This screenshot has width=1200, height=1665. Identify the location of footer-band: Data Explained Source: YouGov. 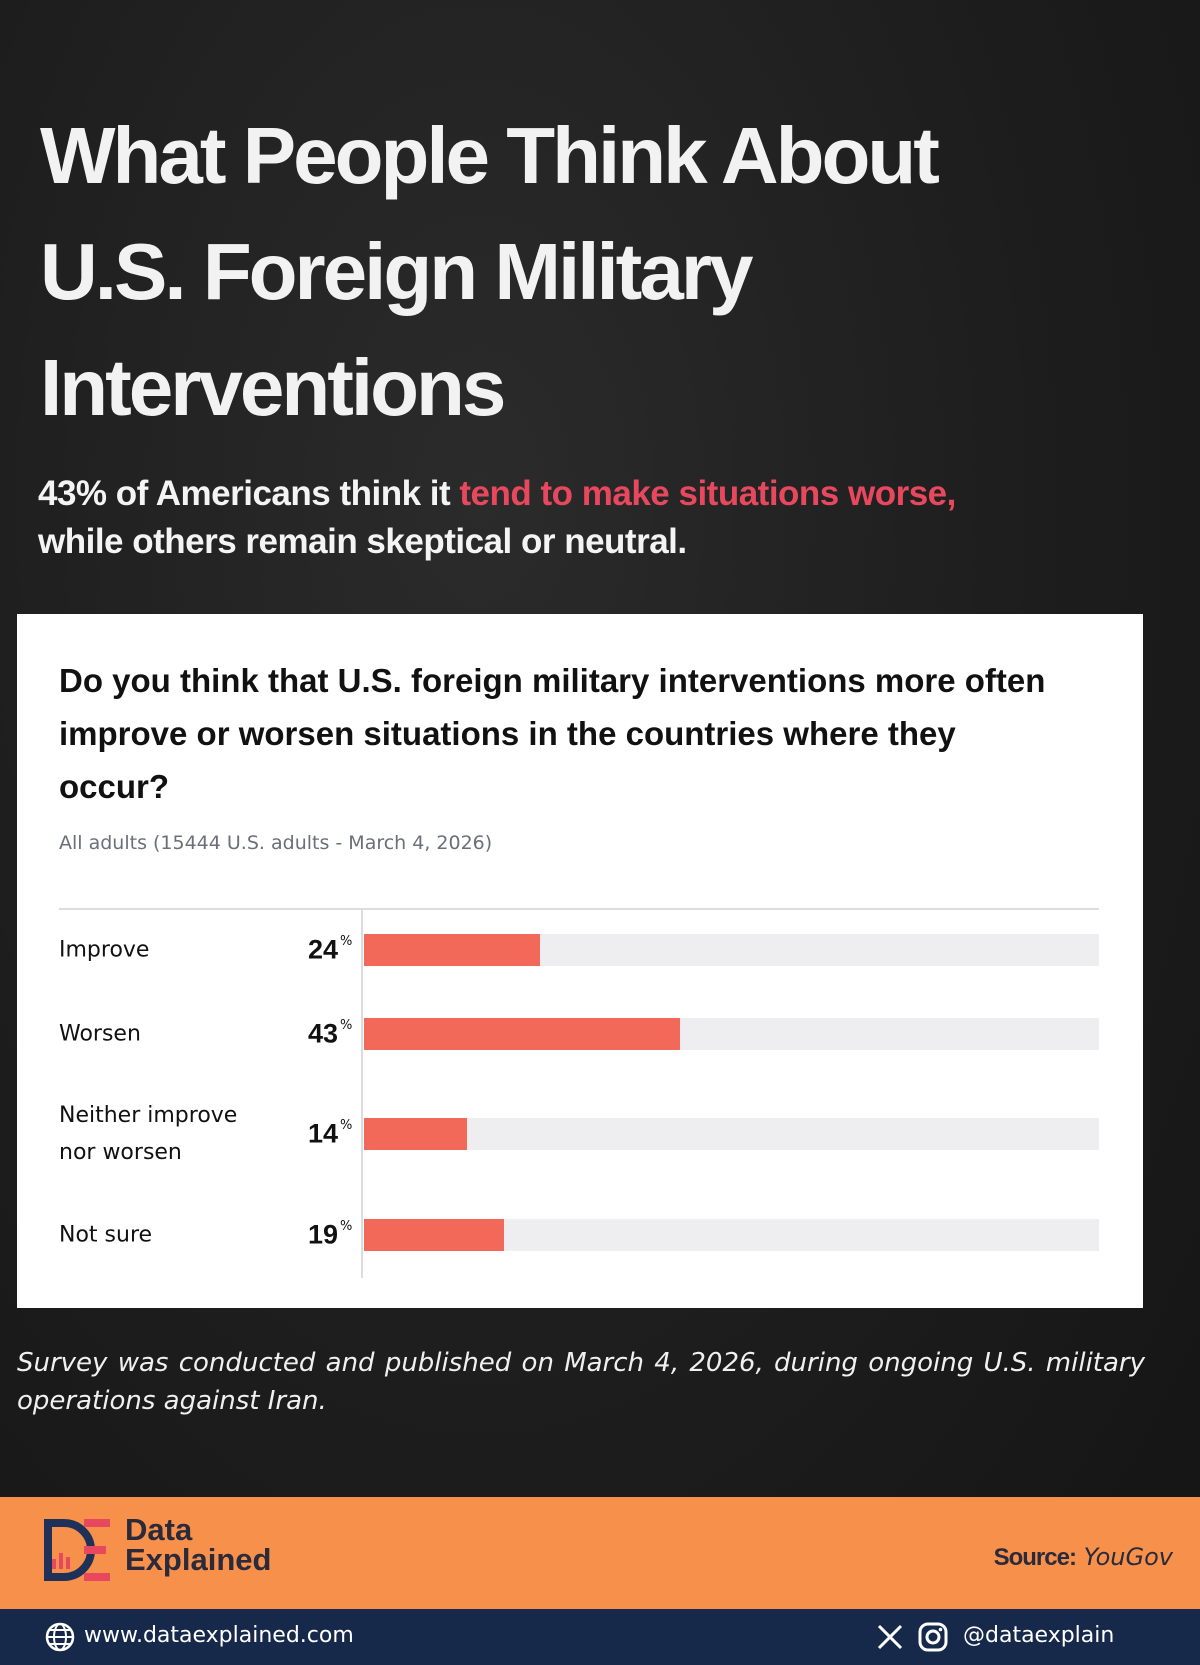
(600, 1553).